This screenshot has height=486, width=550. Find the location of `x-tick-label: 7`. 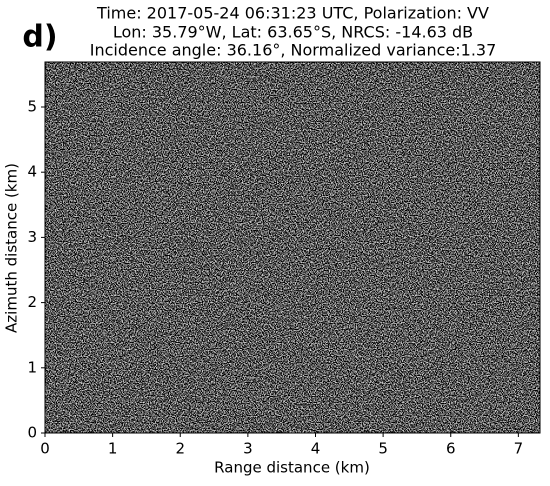

x-tick-label: 7 is located at coordinates (519, 449).